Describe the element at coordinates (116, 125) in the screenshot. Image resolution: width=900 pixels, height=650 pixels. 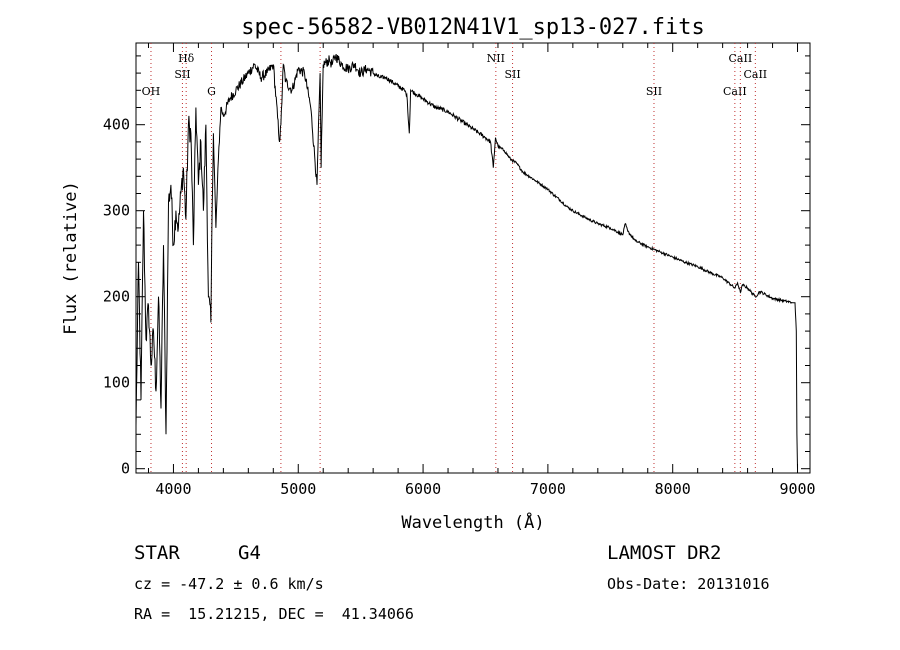
I see `y-tick-label-4: 400` at that location.